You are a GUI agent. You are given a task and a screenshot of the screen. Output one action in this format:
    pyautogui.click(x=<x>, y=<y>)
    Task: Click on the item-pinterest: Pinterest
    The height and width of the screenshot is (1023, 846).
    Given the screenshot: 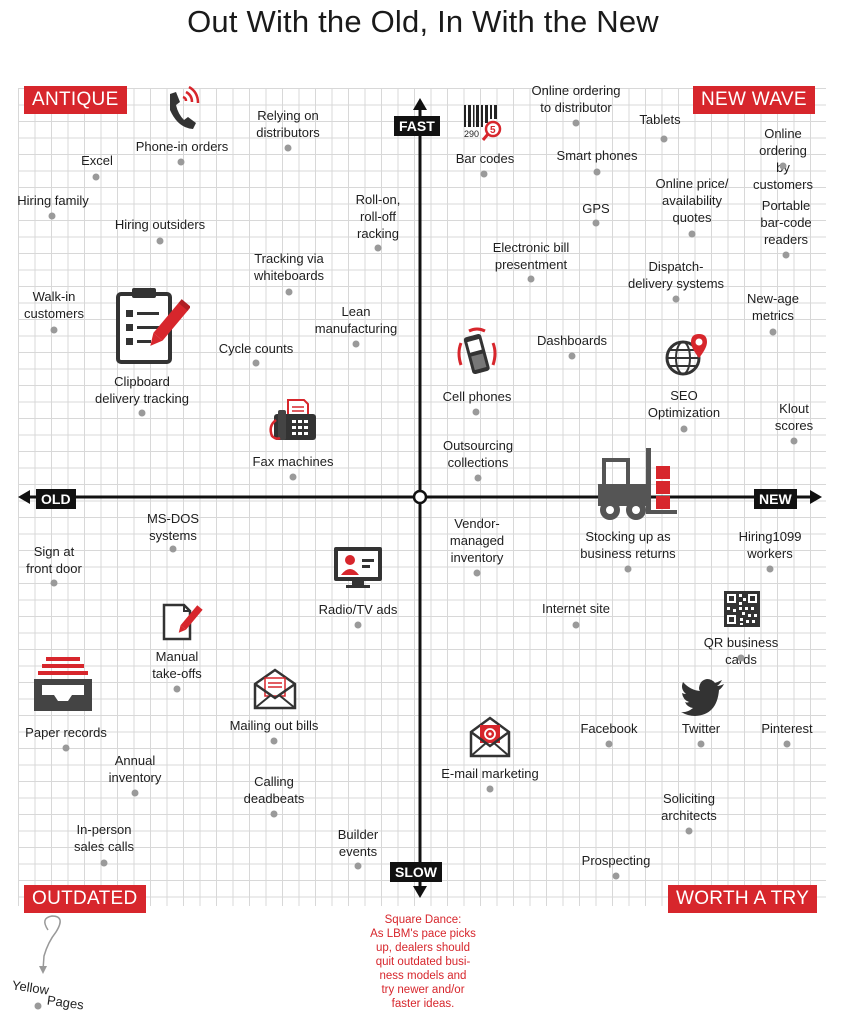 What is the action you would take?
    pyautogui.click(x=787, y=728)
    